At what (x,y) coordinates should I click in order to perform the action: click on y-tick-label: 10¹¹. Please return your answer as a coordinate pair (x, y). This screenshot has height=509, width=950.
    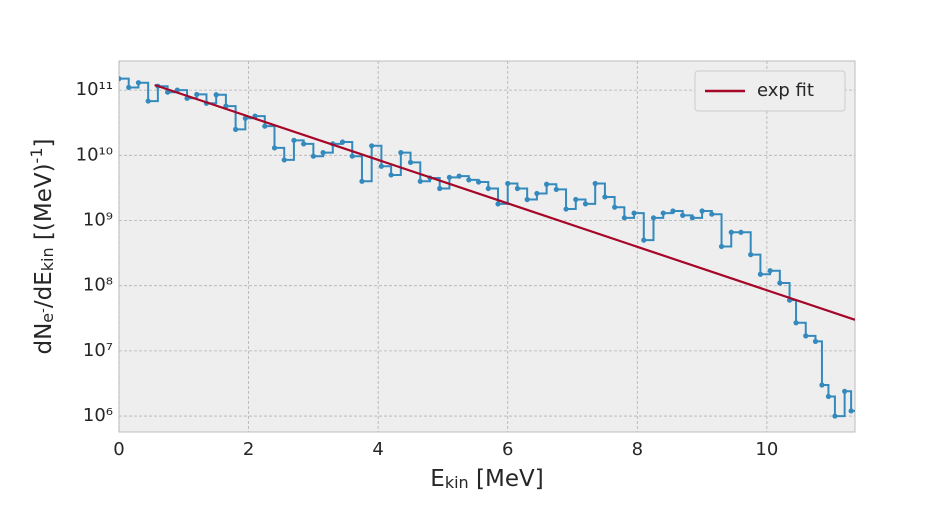
    Looking at the image, I should click on (94, 89).